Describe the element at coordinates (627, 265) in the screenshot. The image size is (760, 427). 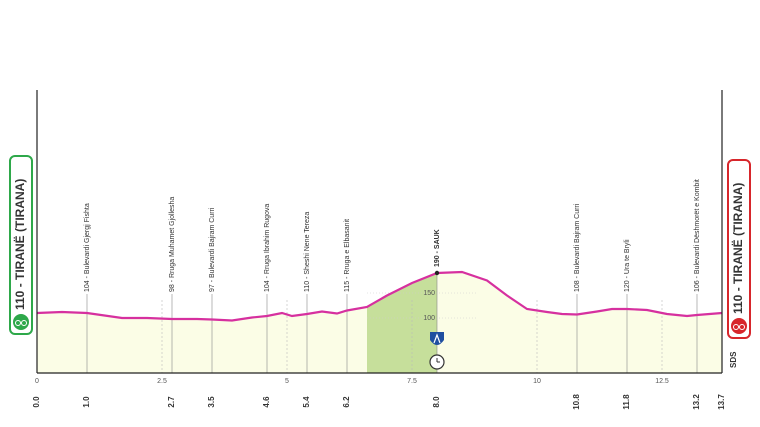
I see `waypoint-label: 120 - Ura te Bryli` at that location.